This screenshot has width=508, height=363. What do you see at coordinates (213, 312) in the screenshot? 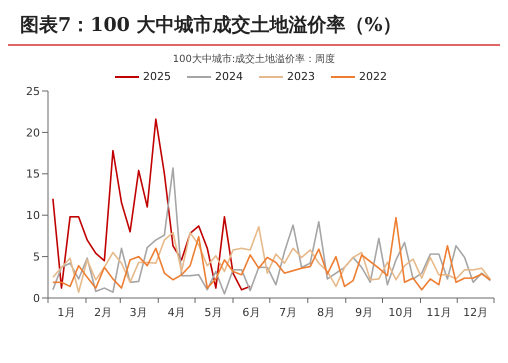
I see `x-tick-label: 5月` at bounding box center [213, 312].